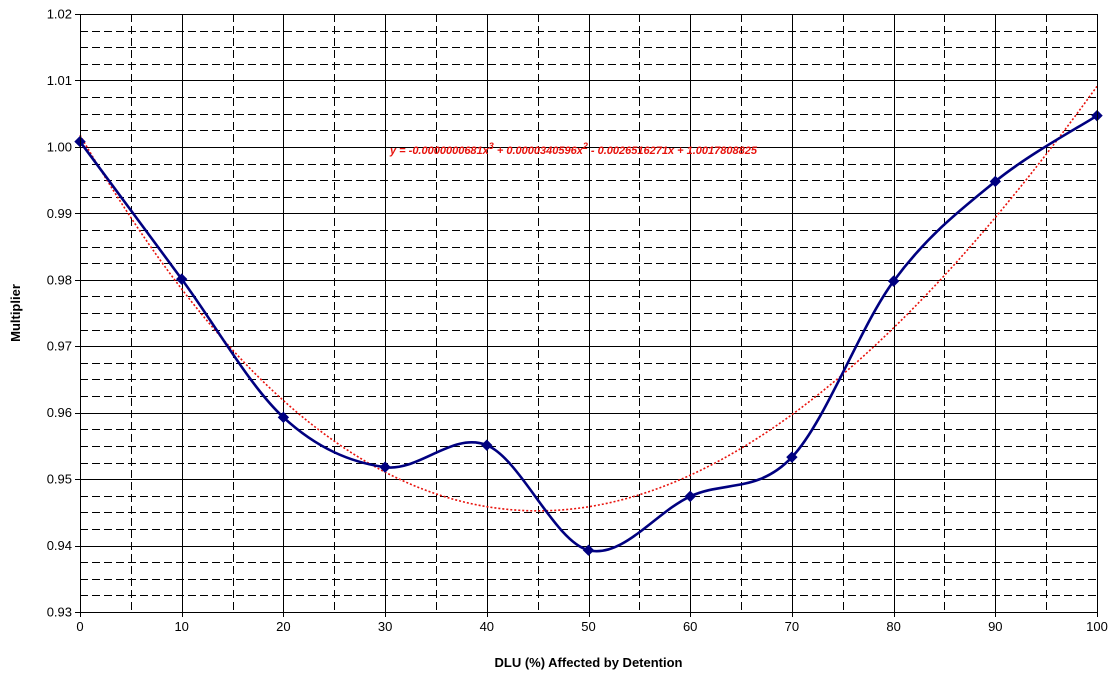  What do you see at coordinates (1097, 626) in the screenshot?
I see `x-tick-label: 100` at bounding box center [1097, 626].